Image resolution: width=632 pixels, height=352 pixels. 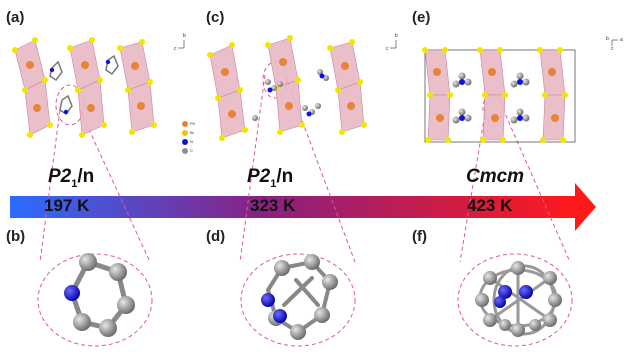 I want to click on legend-c: C, so click(x=191, y=150).